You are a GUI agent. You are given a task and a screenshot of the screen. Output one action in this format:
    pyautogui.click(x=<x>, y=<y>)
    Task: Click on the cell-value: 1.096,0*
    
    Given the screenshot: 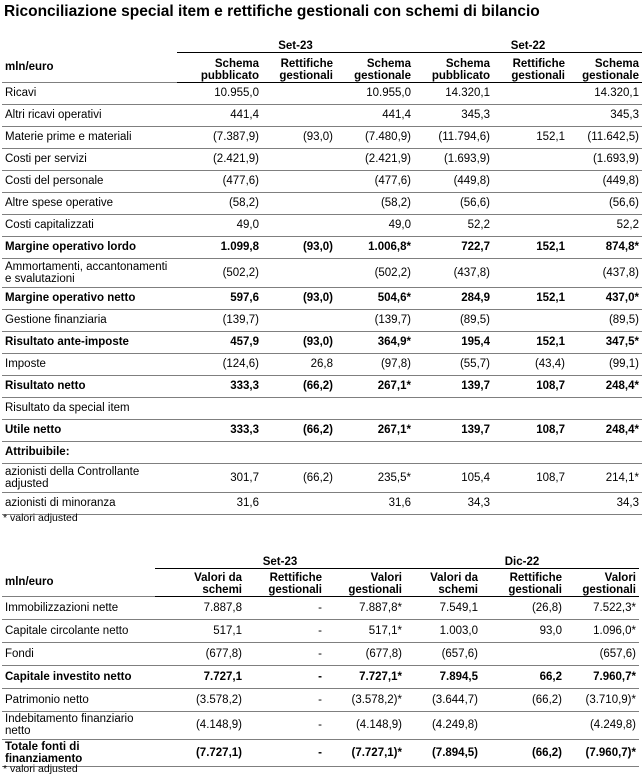 What is the action you would take?
    pyautogui.click(x=602, y=631)
    